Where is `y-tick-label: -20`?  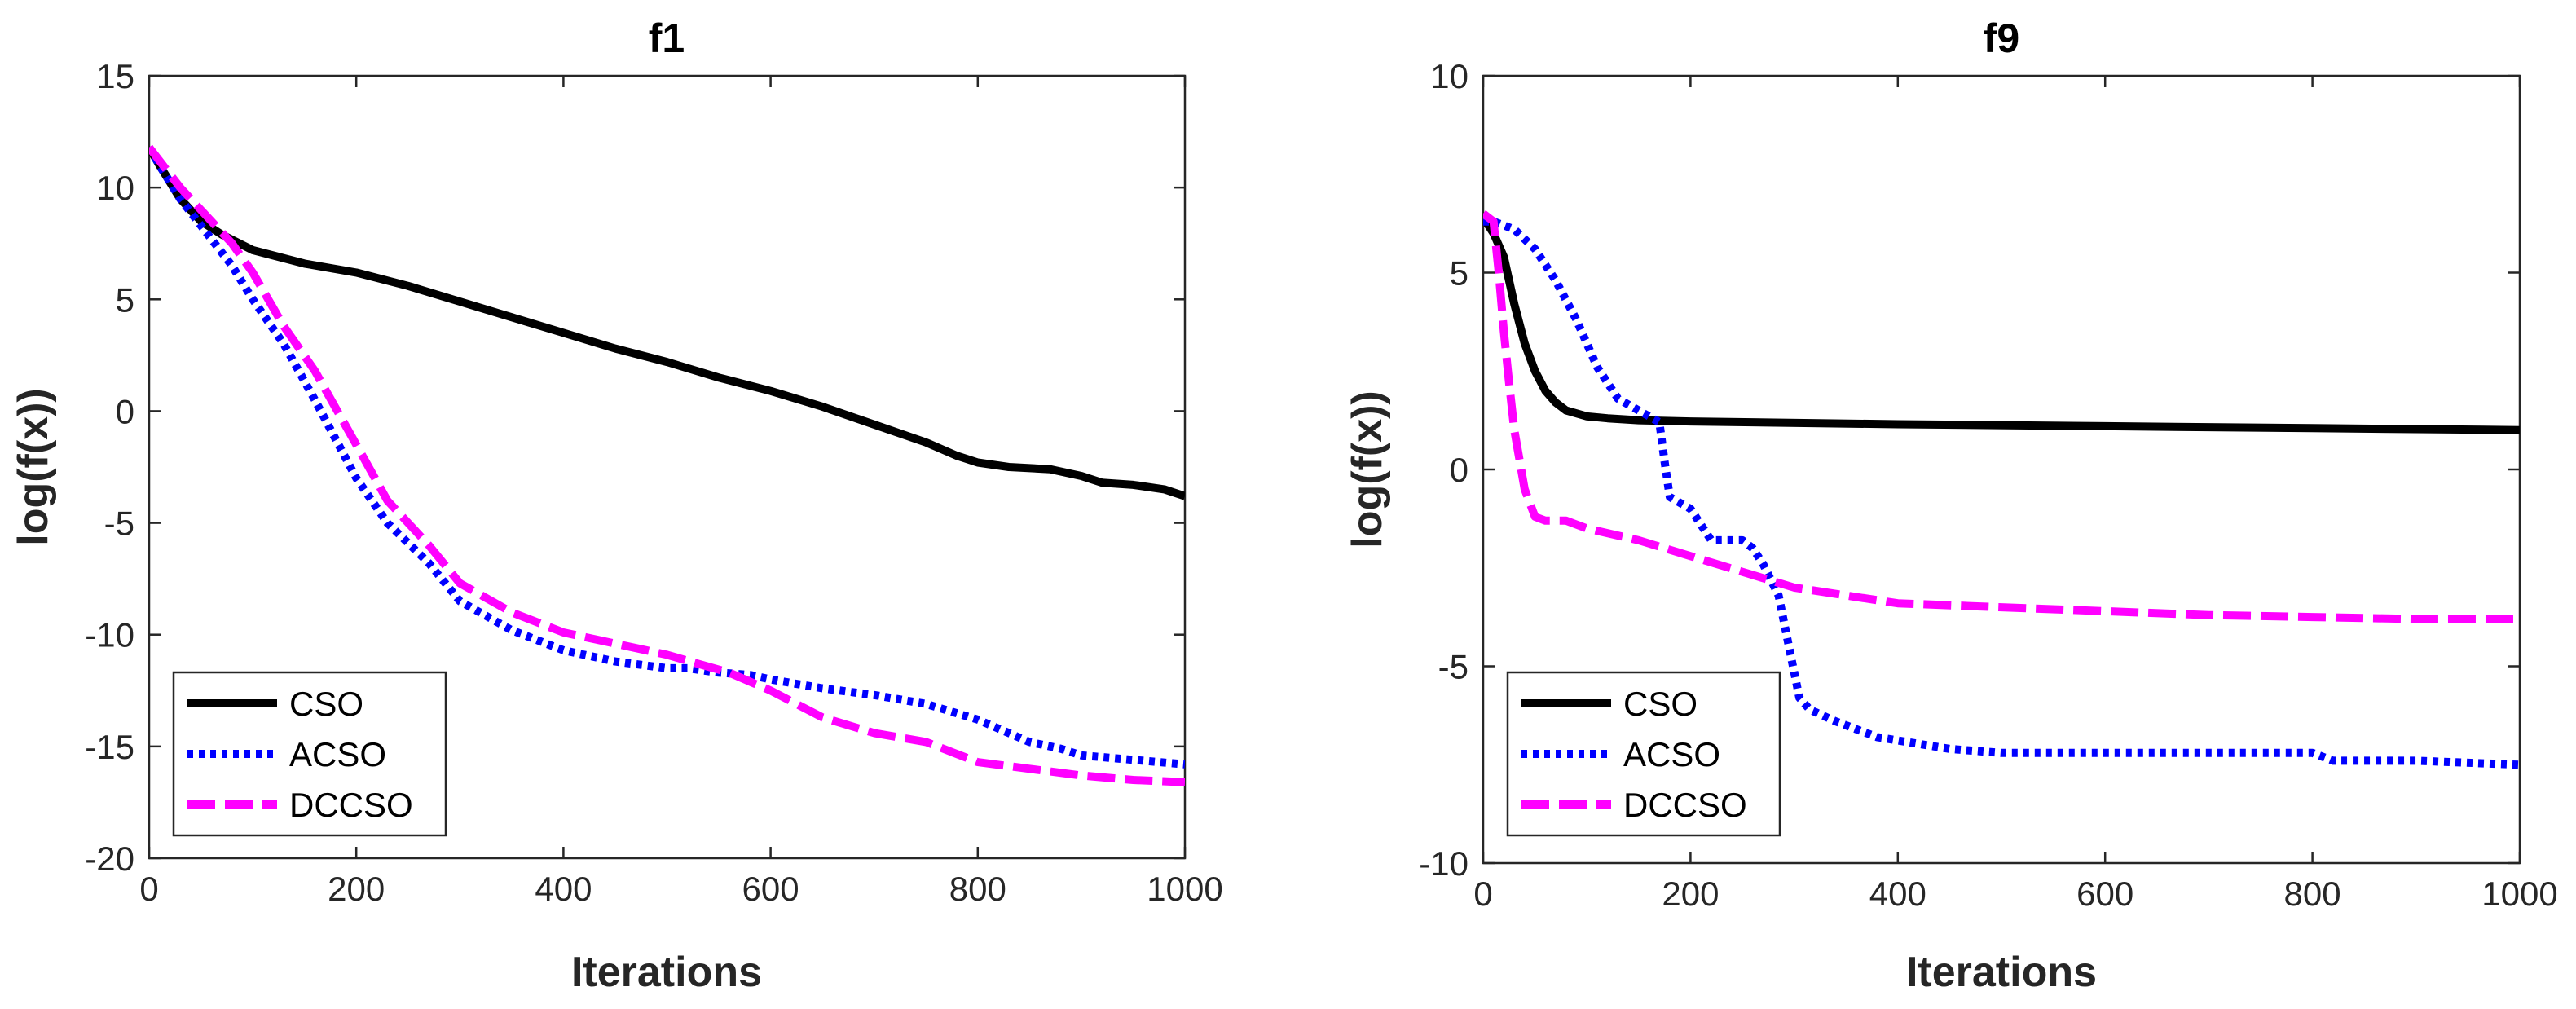
y-tick-label: -20 is located at coordinates (110, 858).